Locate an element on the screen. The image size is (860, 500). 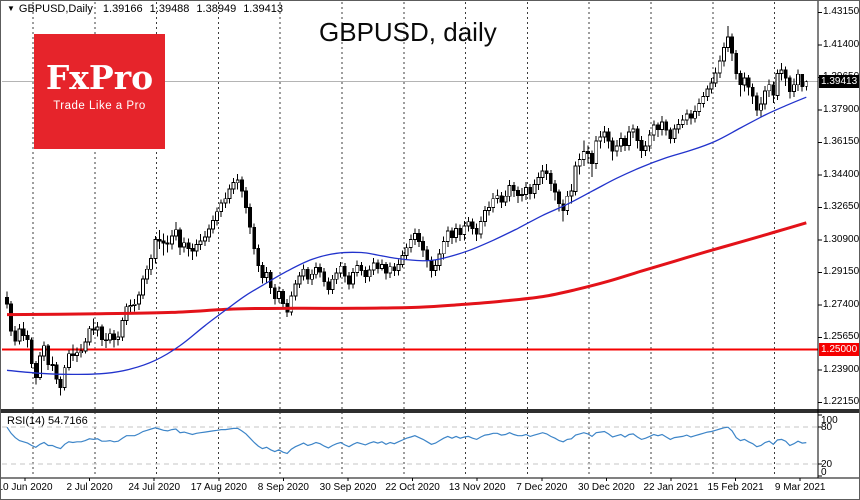
fxpro-logo: FxPro Trade Like a Pro is located at coordinates (99, 91).